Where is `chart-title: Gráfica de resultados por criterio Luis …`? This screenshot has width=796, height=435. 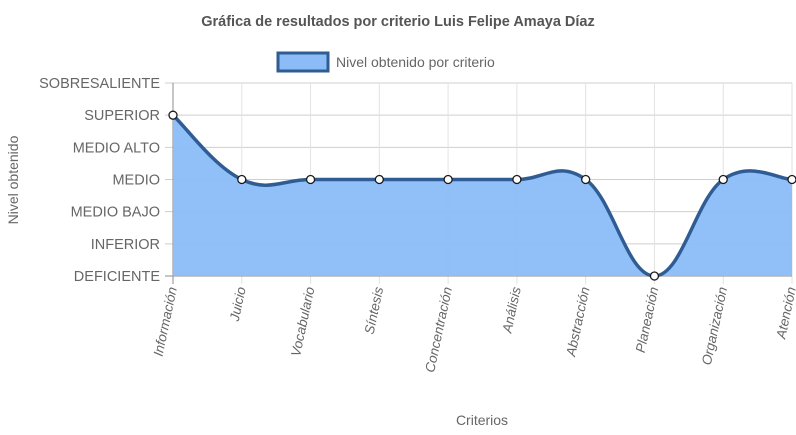 chart-title: Gráfica de resultados por criterio Luis … is located at coordinates (398, 22).